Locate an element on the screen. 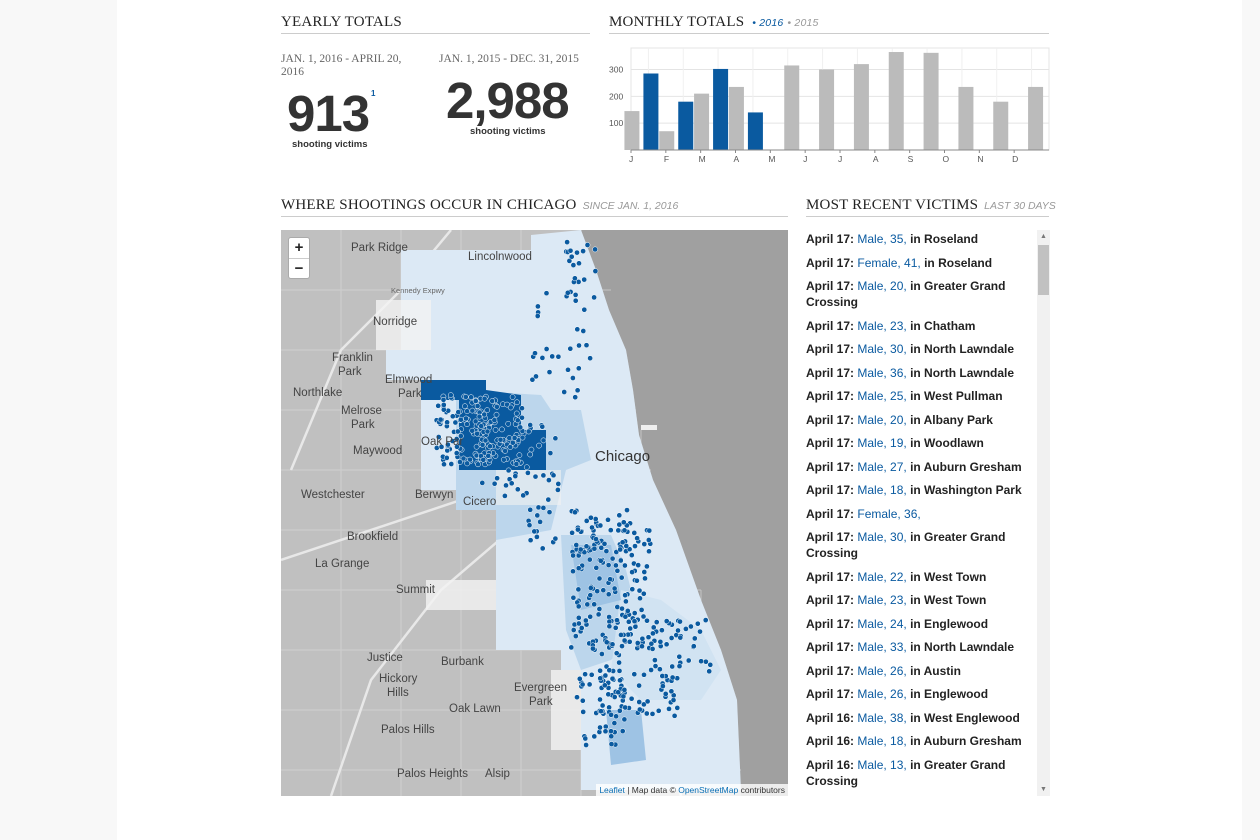 This screenshot has height=840, width=1260. label-park-ridge: Park Ridge is located at coordinates (379, 248).